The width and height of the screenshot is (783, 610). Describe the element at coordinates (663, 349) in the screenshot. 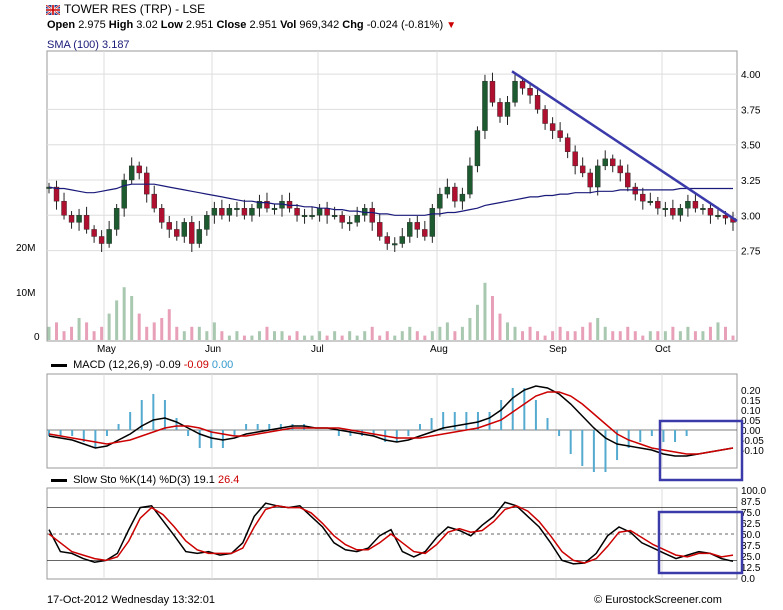

I see `month-tick-label: Oct` at that location.